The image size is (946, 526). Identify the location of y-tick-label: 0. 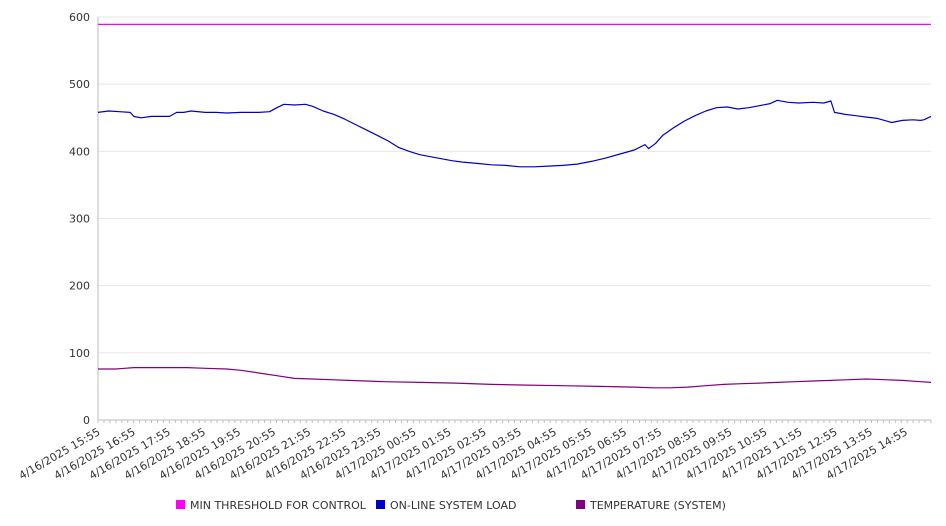
(86, 420).